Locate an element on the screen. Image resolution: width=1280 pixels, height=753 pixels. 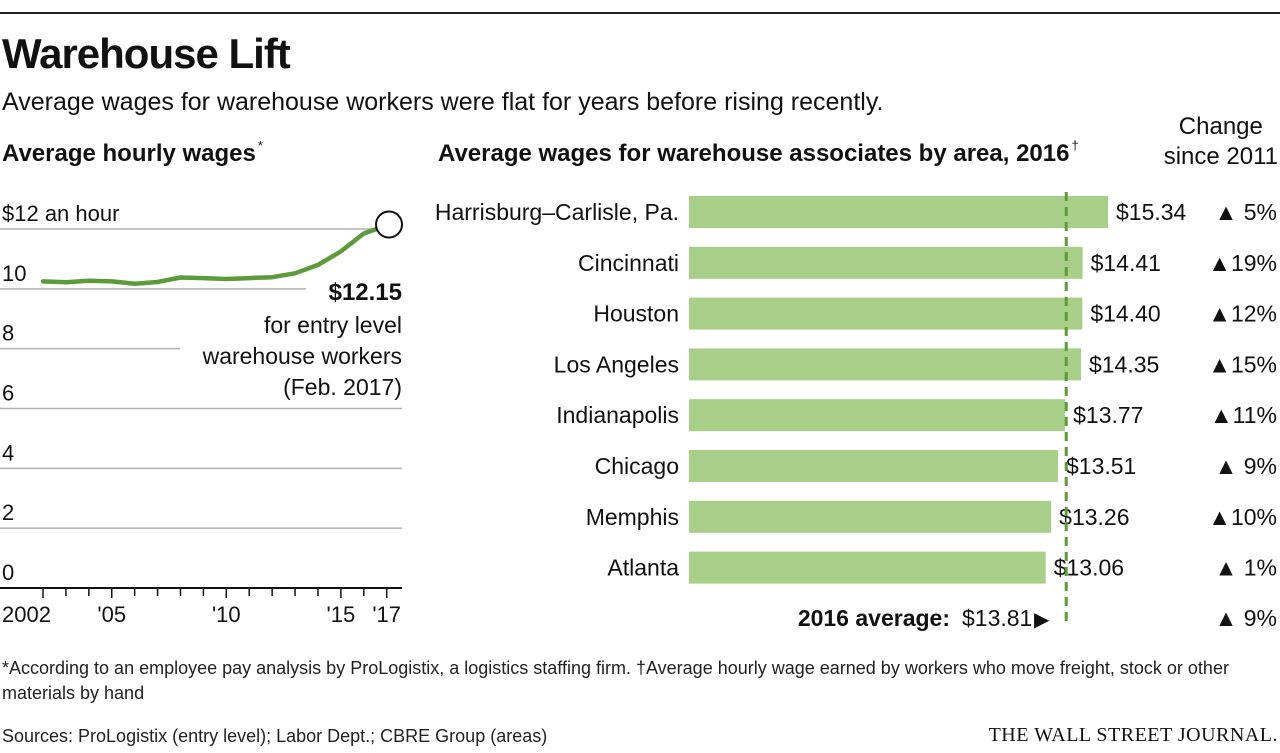
change-label: ▲ 5% is located at coordinates (1246, 212).